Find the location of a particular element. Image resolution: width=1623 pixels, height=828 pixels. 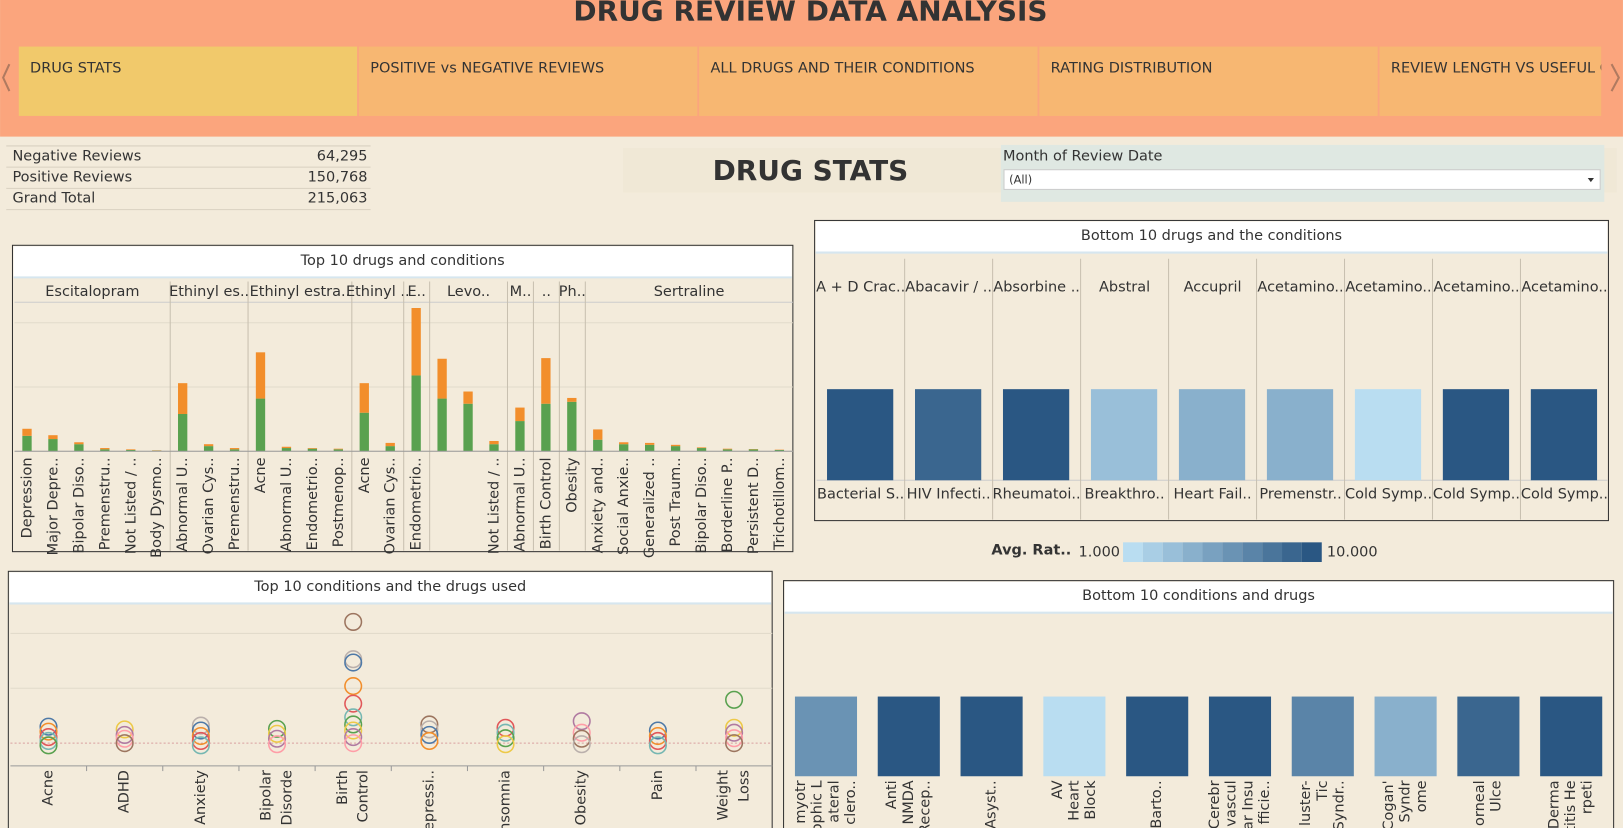

condition-label: Cogan' is located at coordinates (1389, 804).